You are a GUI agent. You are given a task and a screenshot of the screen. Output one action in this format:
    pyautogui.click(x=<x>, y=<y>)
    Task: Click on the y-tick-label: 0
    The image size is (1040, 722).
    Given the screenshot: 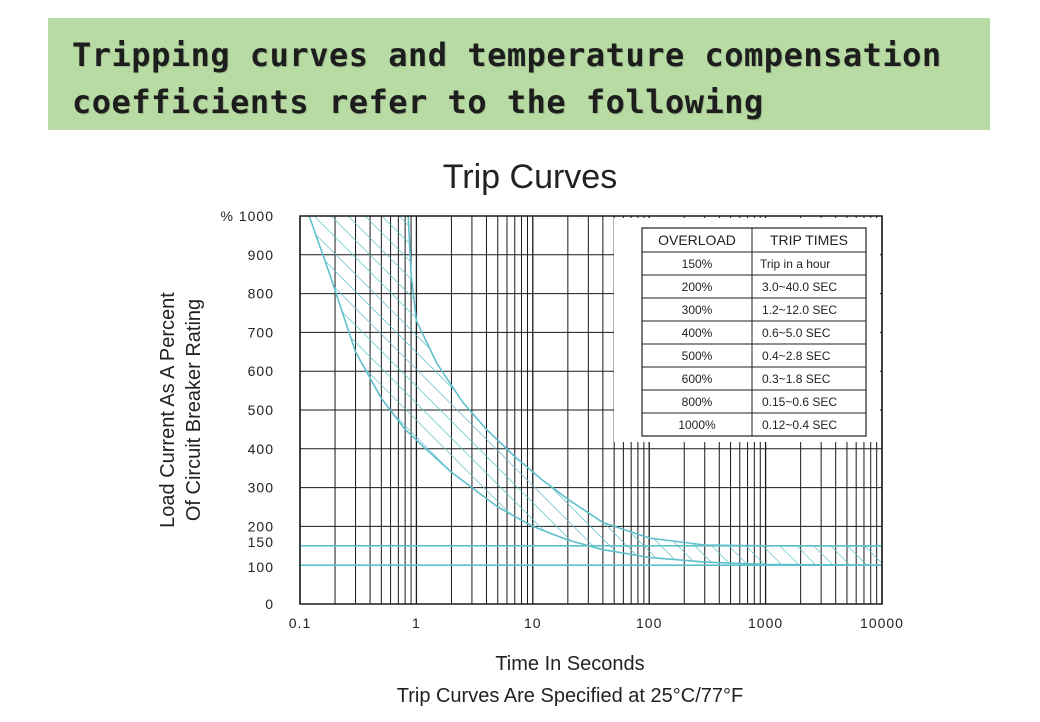 What is the action you would take?
    pyautogui.click(x=269, y=604)
    